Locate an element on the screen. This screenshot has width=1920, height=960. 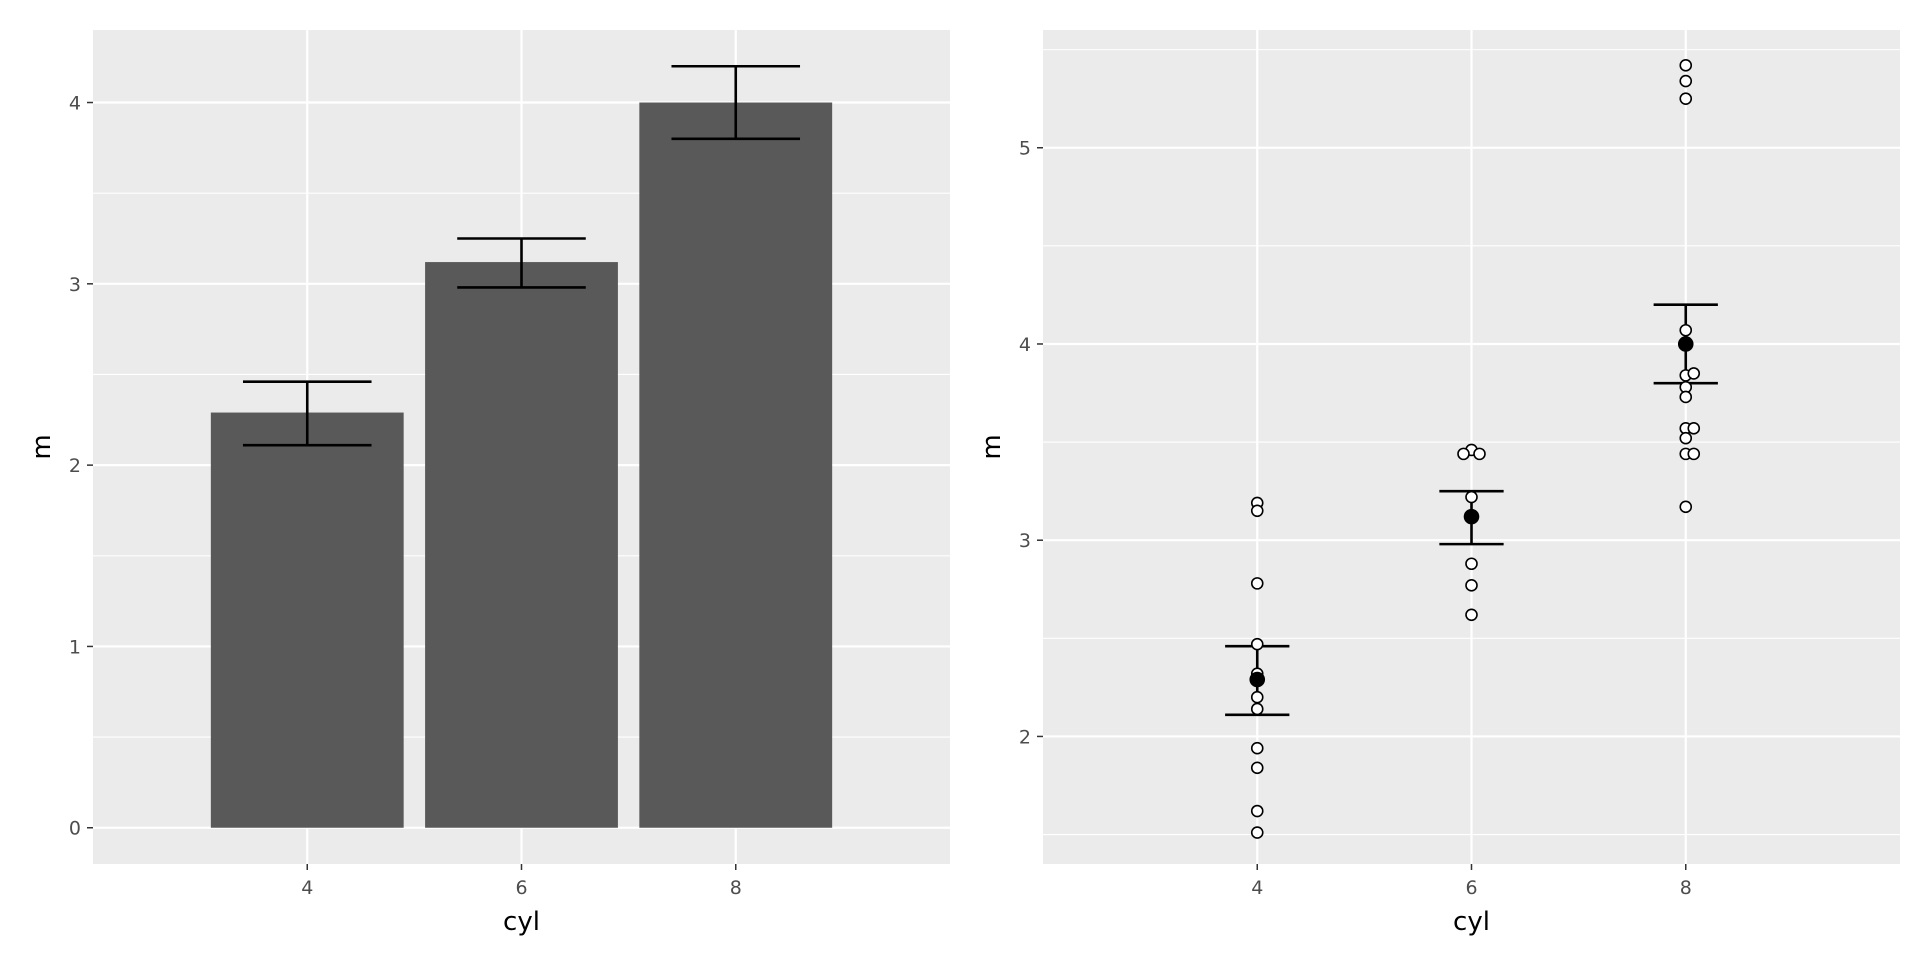
scatter-x-tick-label: 4 is located at coordinates (1257, 888).